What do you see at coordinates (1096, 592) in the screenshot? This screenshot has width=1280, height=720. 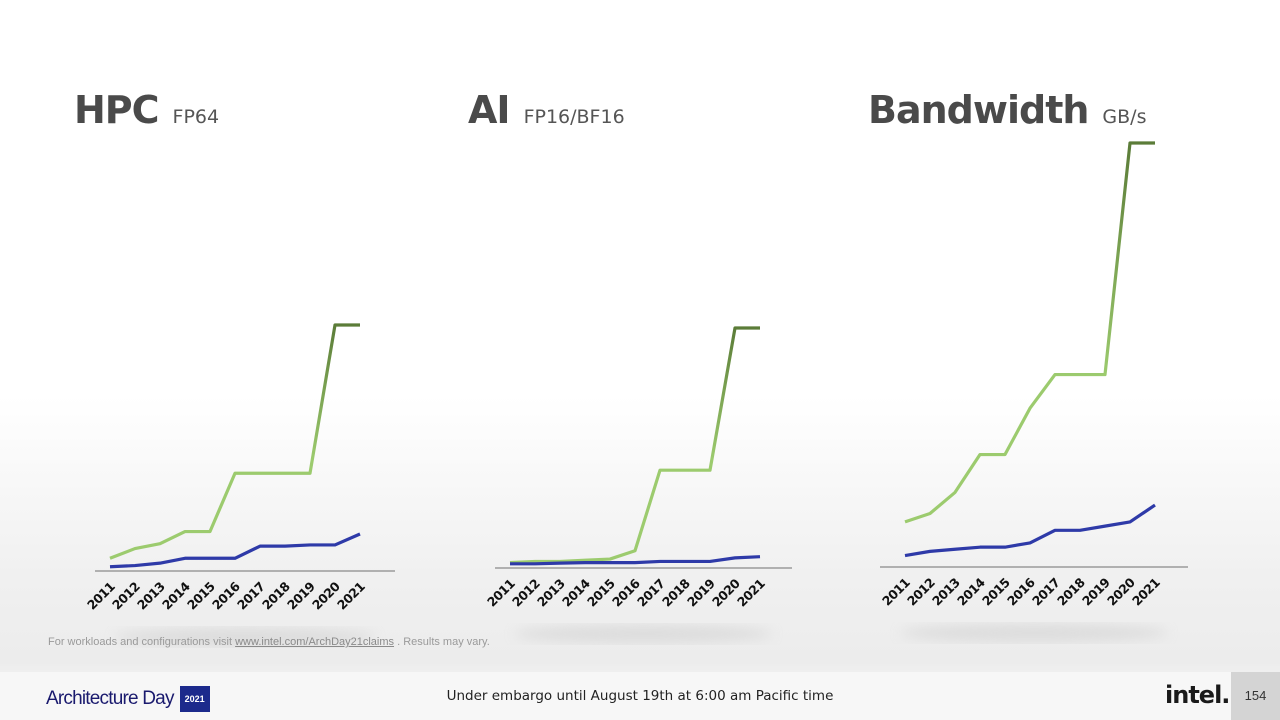 I see `bandwidth-tick-label: 2019` at bounding box center [1096, 592].